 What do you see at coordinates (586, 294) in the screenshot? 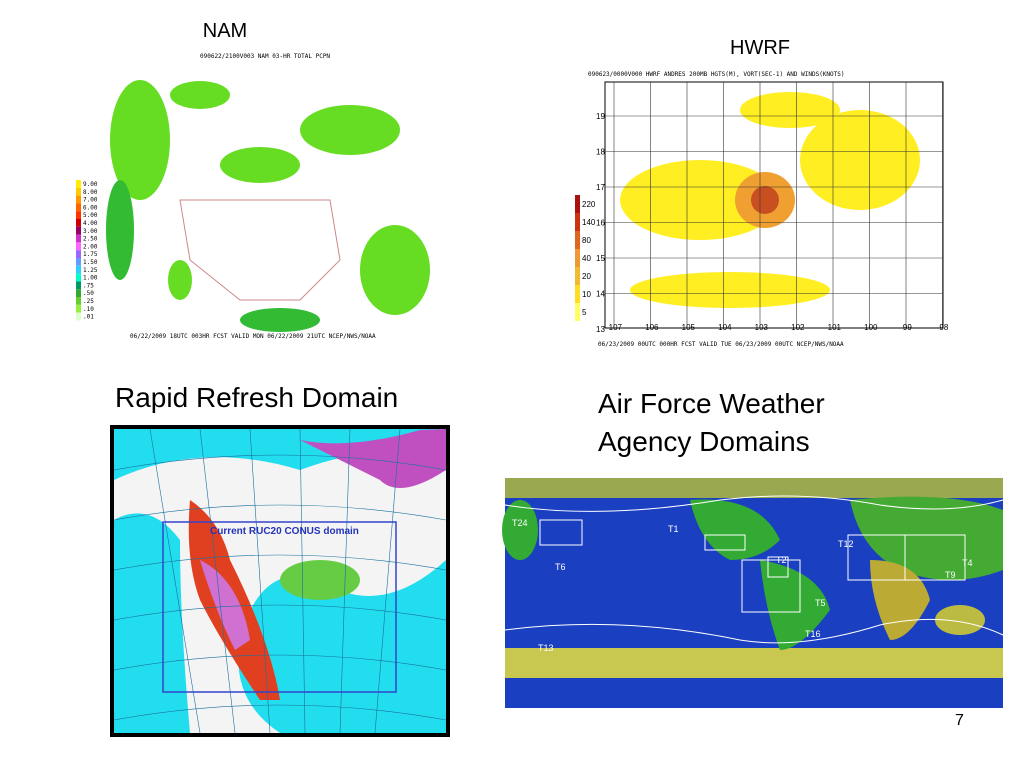
I see `legend-label: 10` at bounding box center [586, 294].